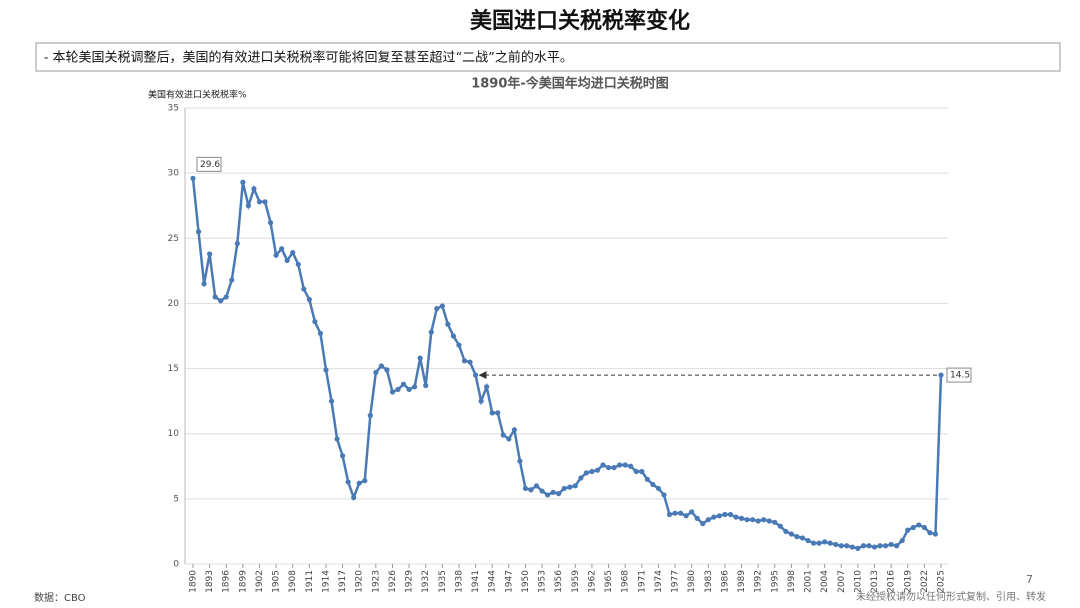 The height and width of the screenshot is (608, 1080). Describe the element at coordinates (174, 304) in the screenshot. I see `y-tick-label: 20` at that location.